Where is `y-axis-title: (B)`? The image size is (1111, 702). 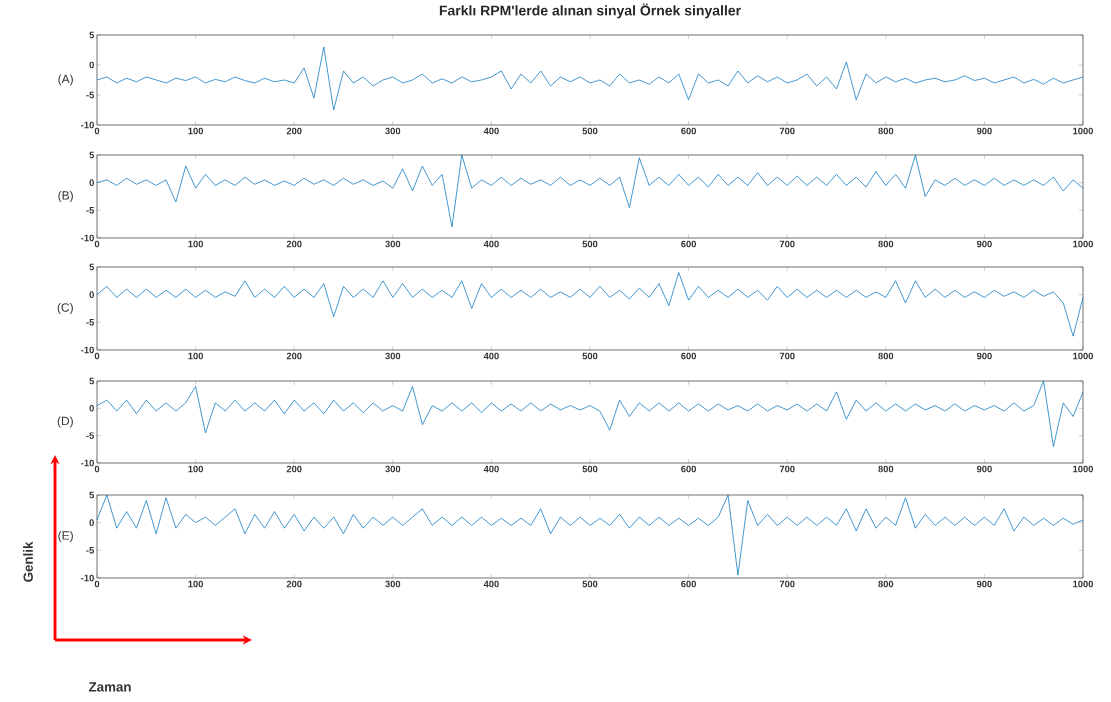 y-axis-title: (B) is located at coordinates (65, 196).